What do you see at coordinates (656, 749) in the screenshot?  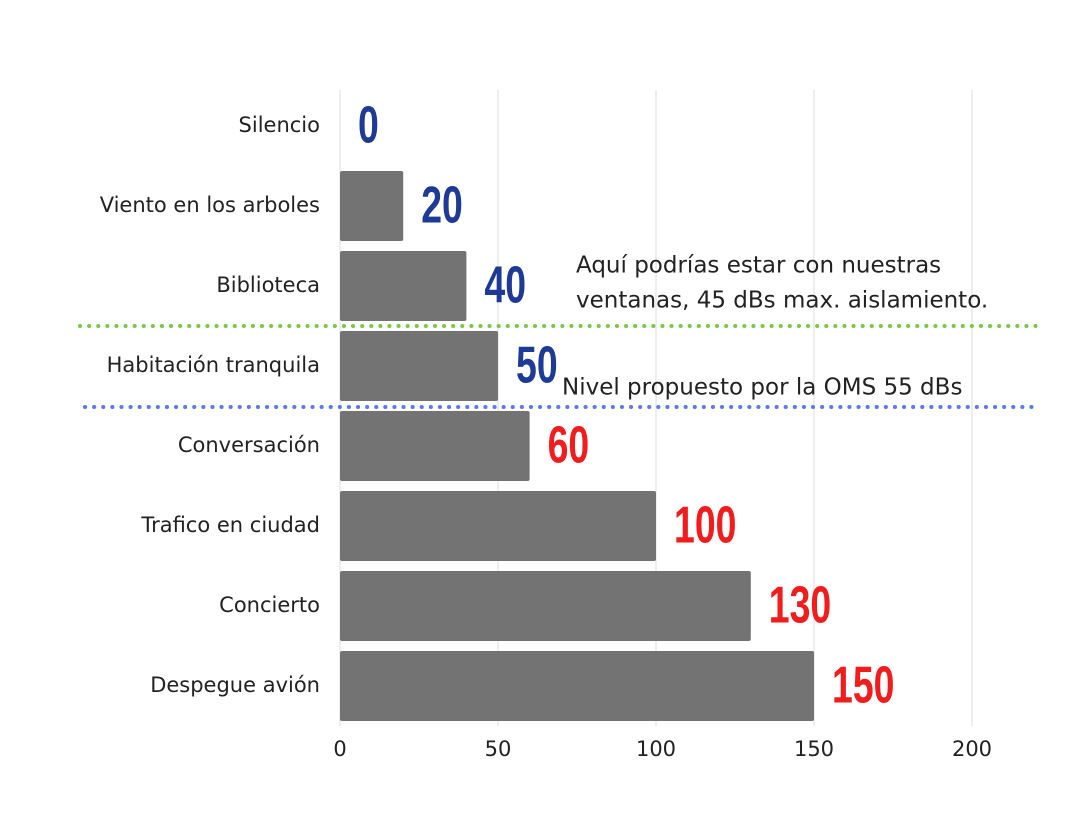 I see `x-tick-label: 100` at bounding box center [656, 749].